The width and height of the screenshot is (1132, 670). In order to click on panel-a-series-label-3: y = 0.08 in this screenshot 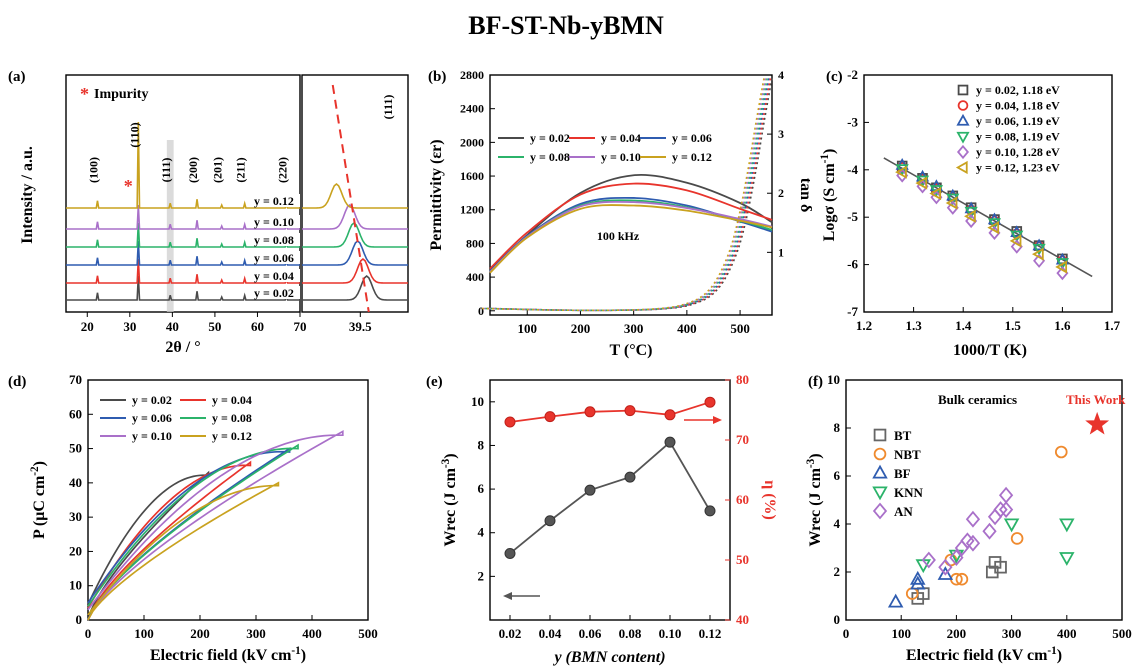, I will do `click(274, 240)`.